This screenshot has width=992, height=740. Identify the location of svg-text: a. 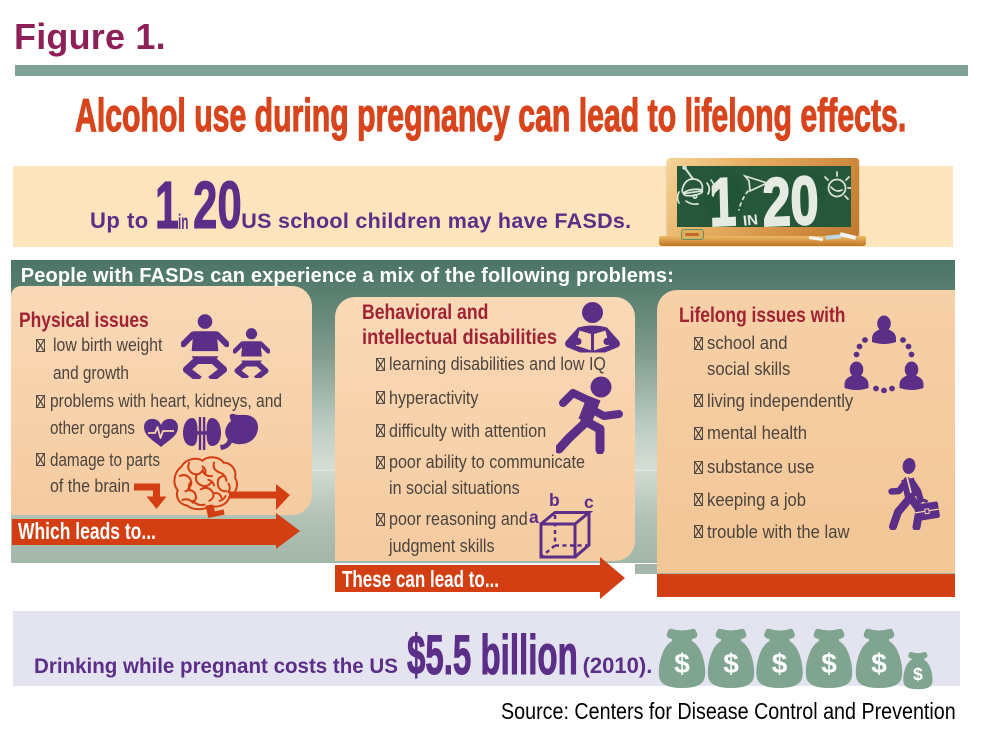
(534, 517).